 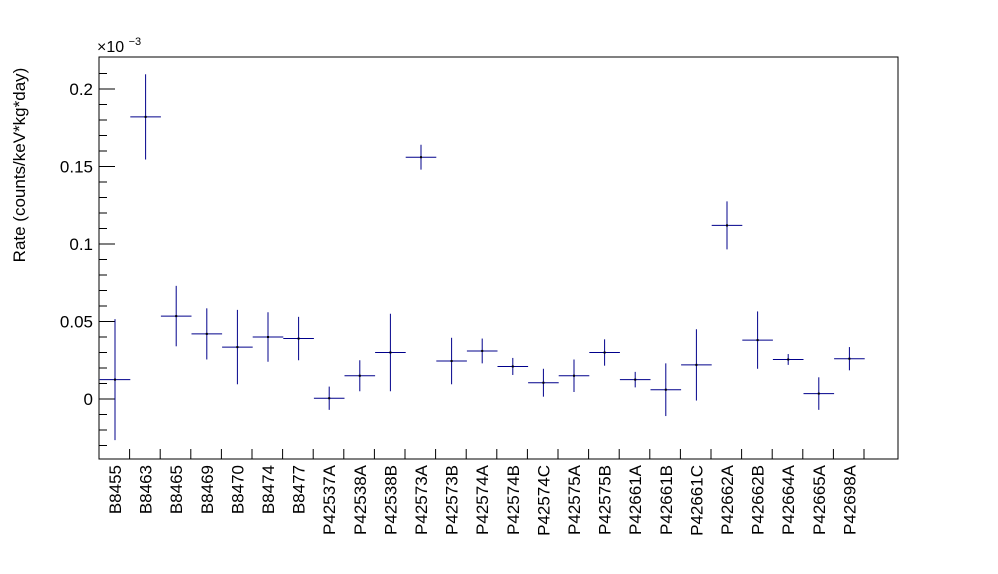 I want to click on x-tick-label: P42574B, so click(x=513, y=500).